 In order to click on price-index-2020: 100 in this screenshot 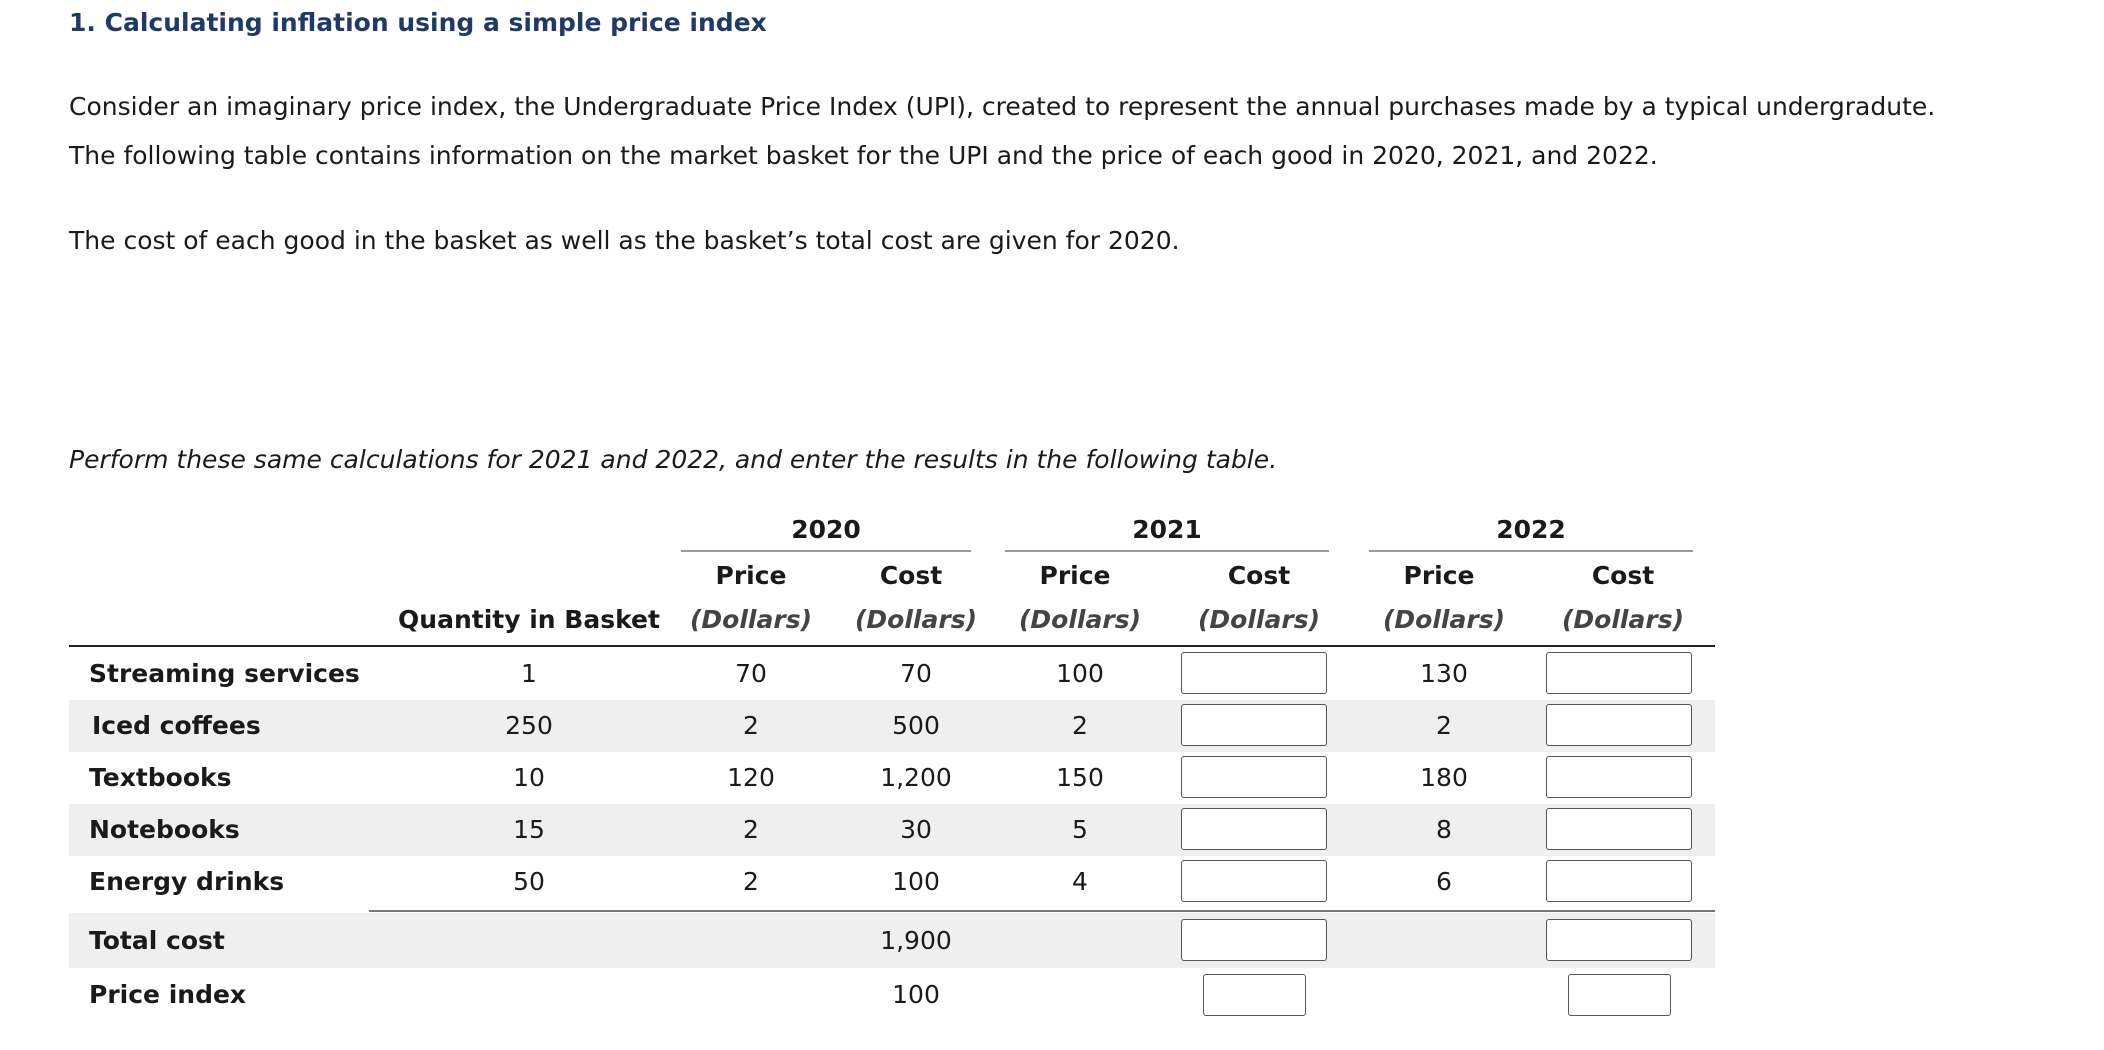, I will do `click(916, 994)`.